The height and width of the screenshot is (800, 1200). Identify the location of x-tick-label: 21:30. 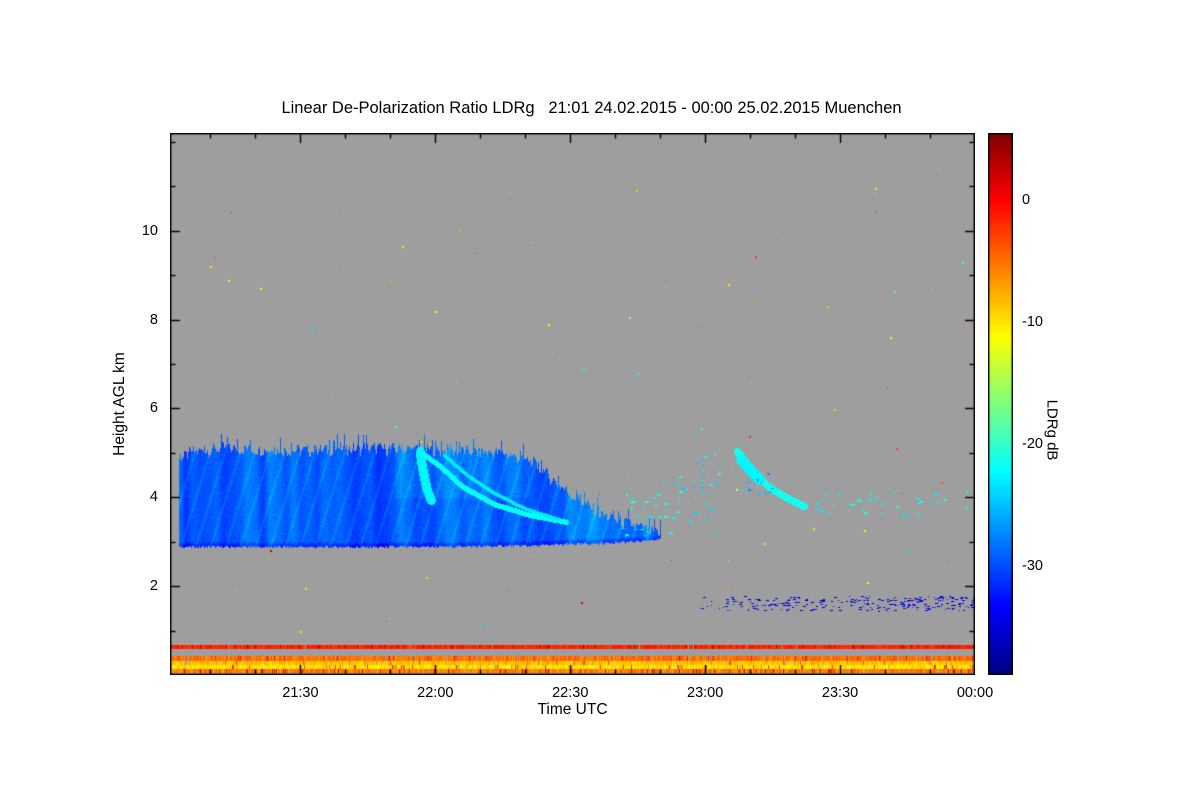
(300, 693).